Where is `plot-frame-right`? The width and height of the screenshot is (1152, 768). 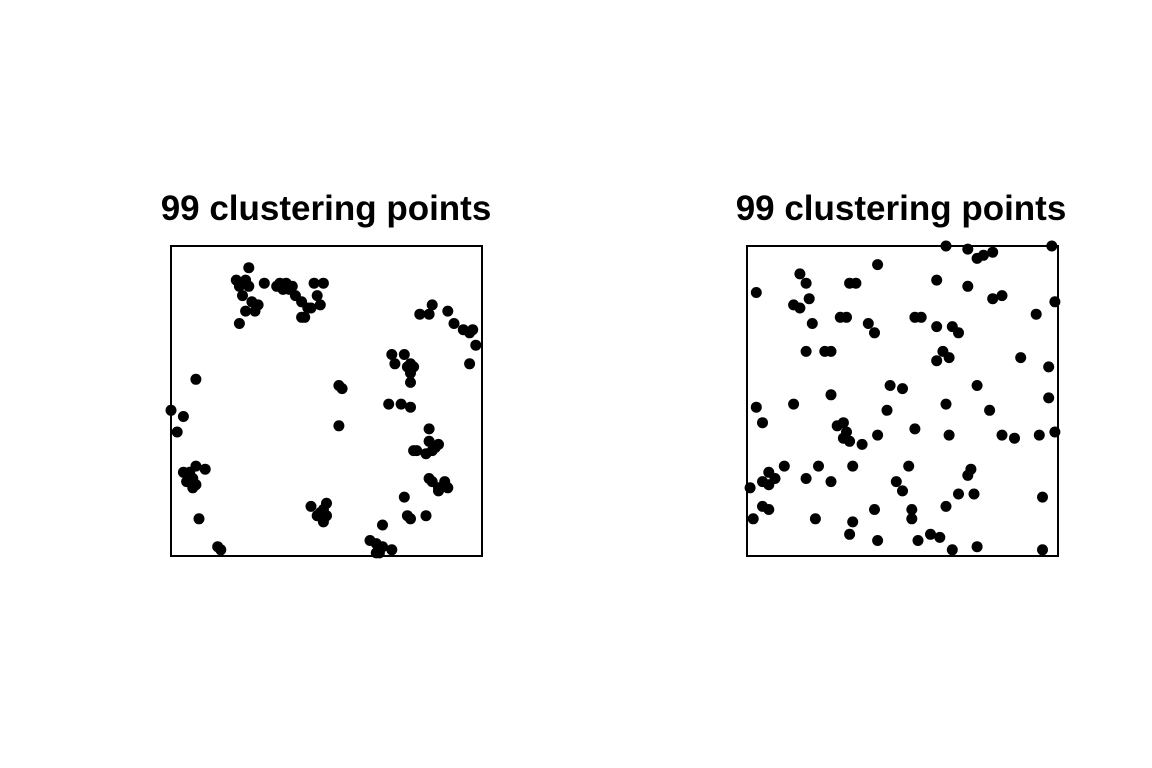
plot-frame-right is located at coordinates (902, 401).